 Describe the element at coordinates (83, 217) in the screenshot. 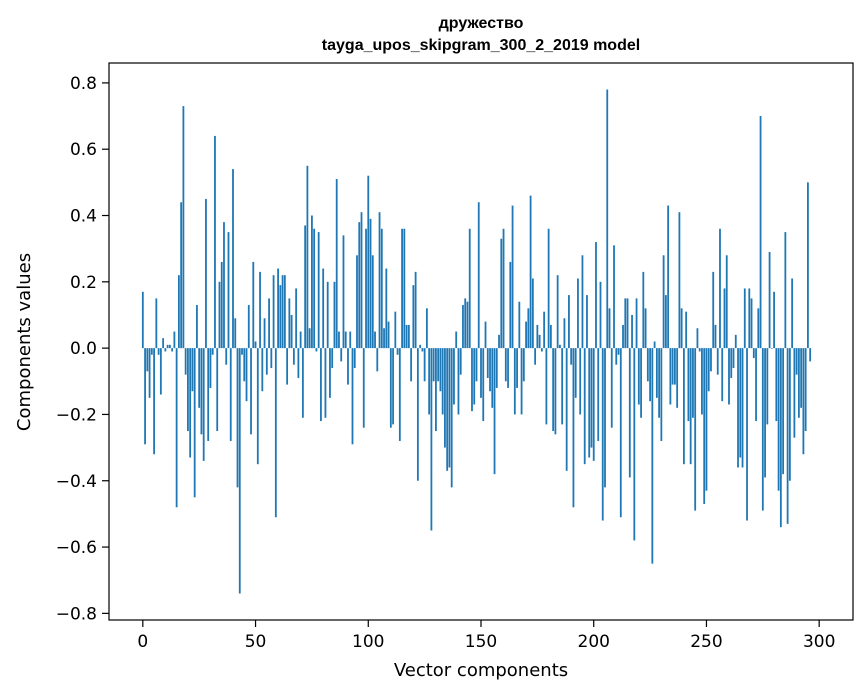

I see `y-tick-label-2: 0.4` at that location.